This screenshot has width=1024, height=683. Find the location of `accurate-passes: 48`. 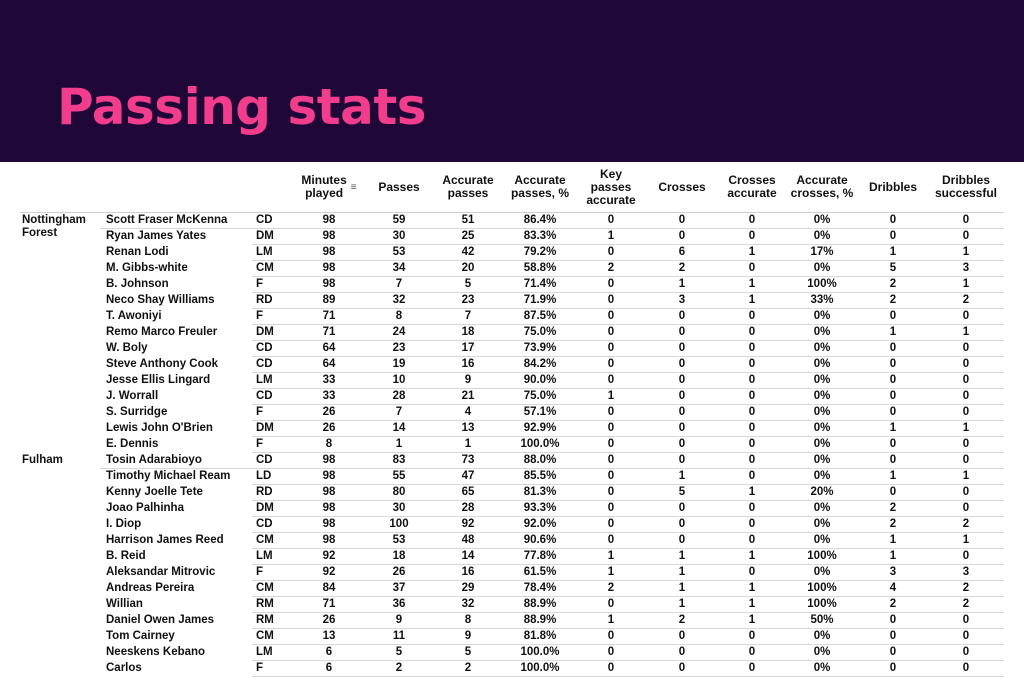

accurate-passes: 48 is located at coordinates (468, 540).